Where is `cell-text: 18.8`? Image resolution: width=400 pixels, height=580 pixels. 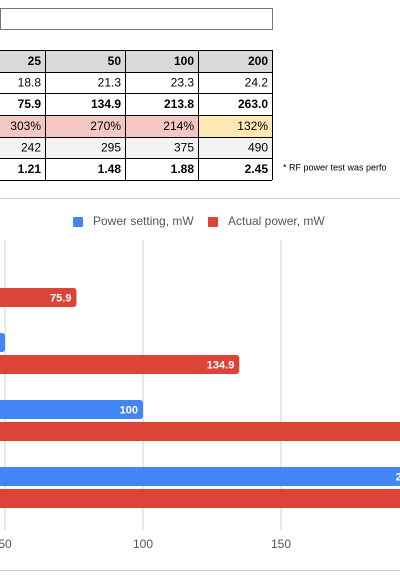 cell-text: 18.8 is located at coordinates (30, 83).